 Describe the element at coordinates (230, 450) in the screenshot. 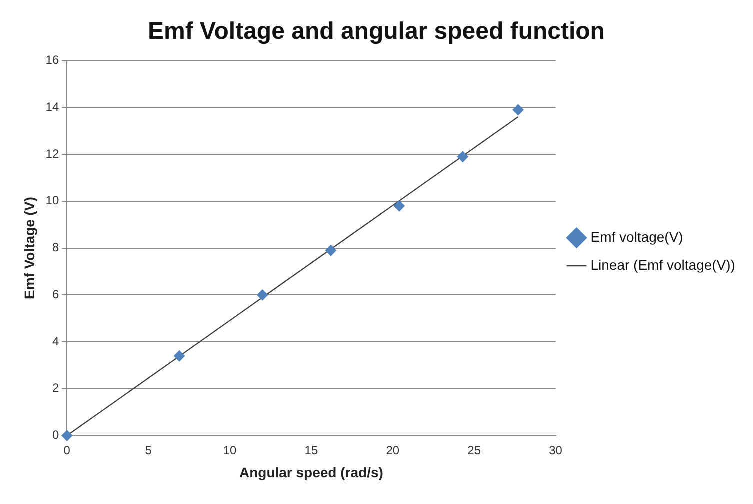

I see `x-tick-label: 10` at that location.